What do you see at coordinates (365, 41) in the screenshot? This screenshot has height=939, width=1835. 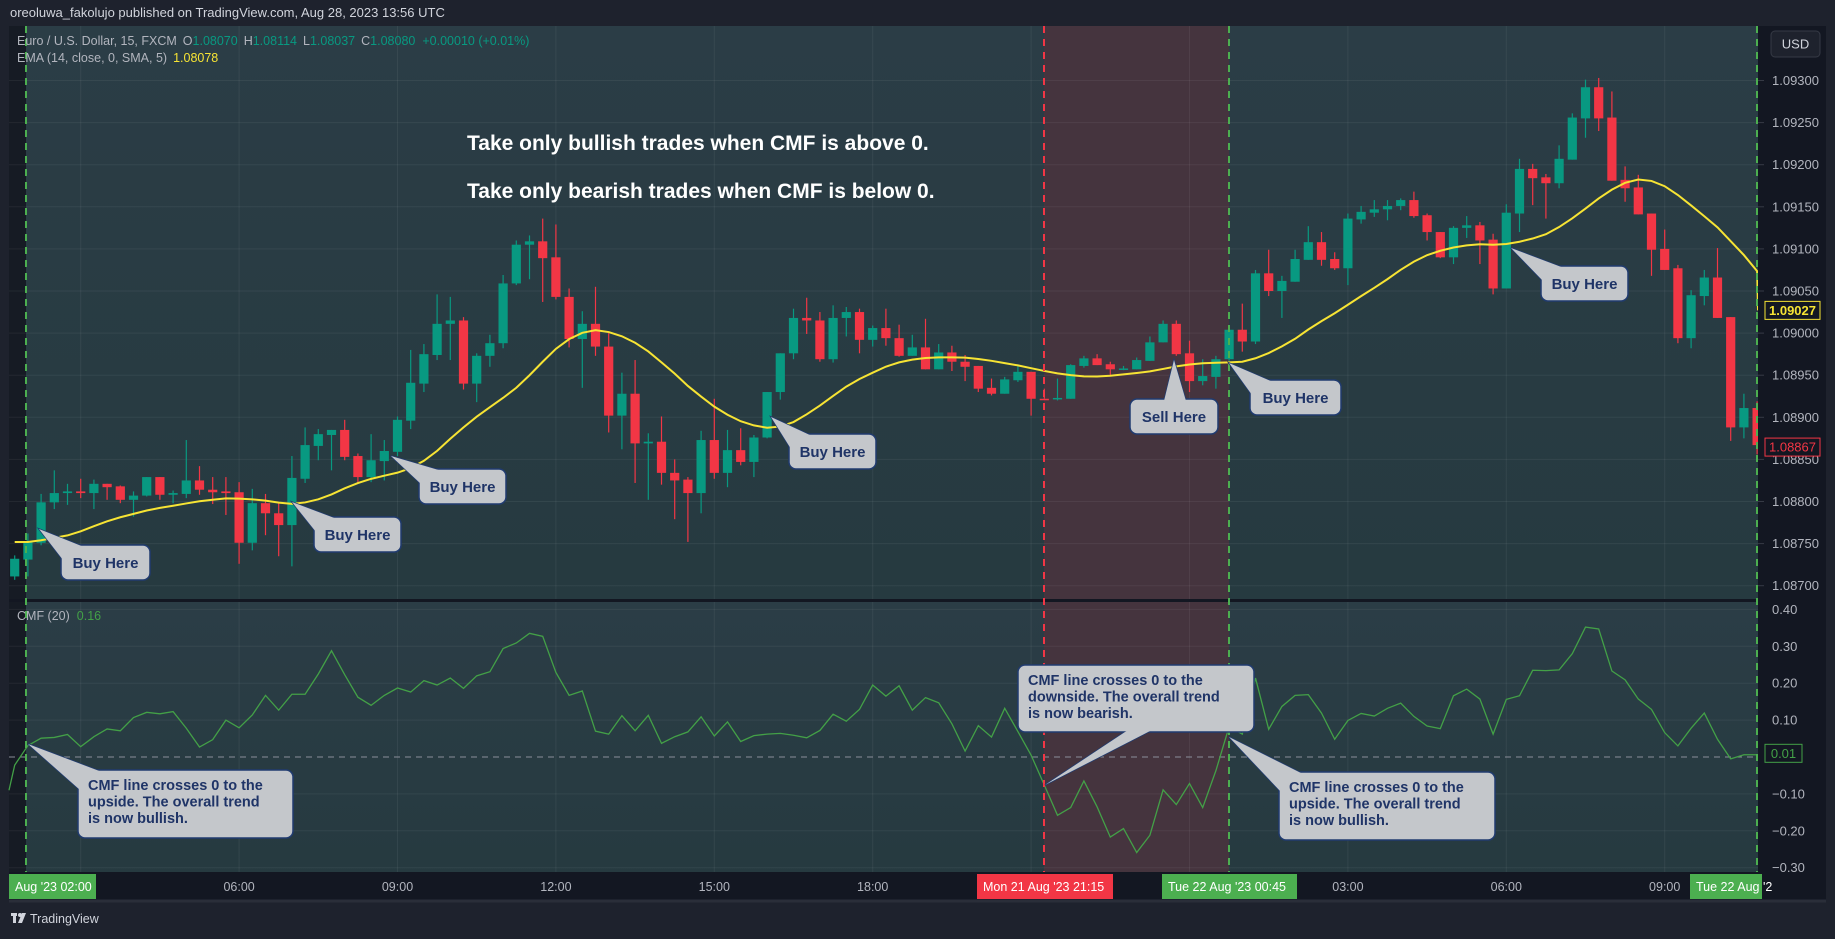 I see `close-label: C` at bounding box center [365, 41].